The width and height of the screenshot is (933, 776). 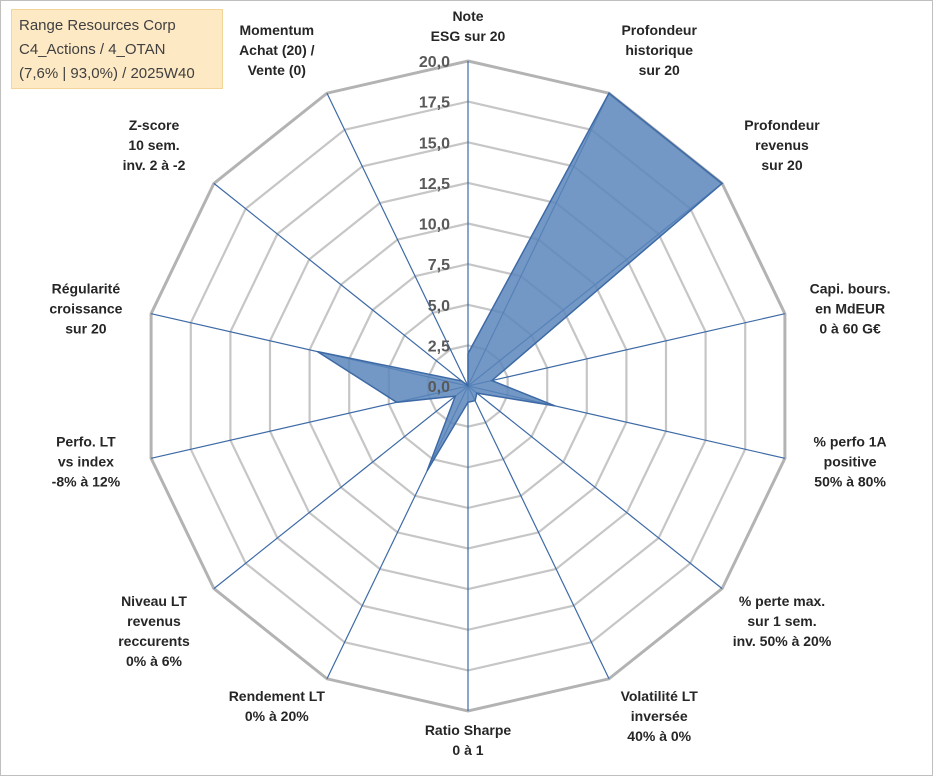 I want to click on tick-label: 15,0, so click(x=434, y=143).